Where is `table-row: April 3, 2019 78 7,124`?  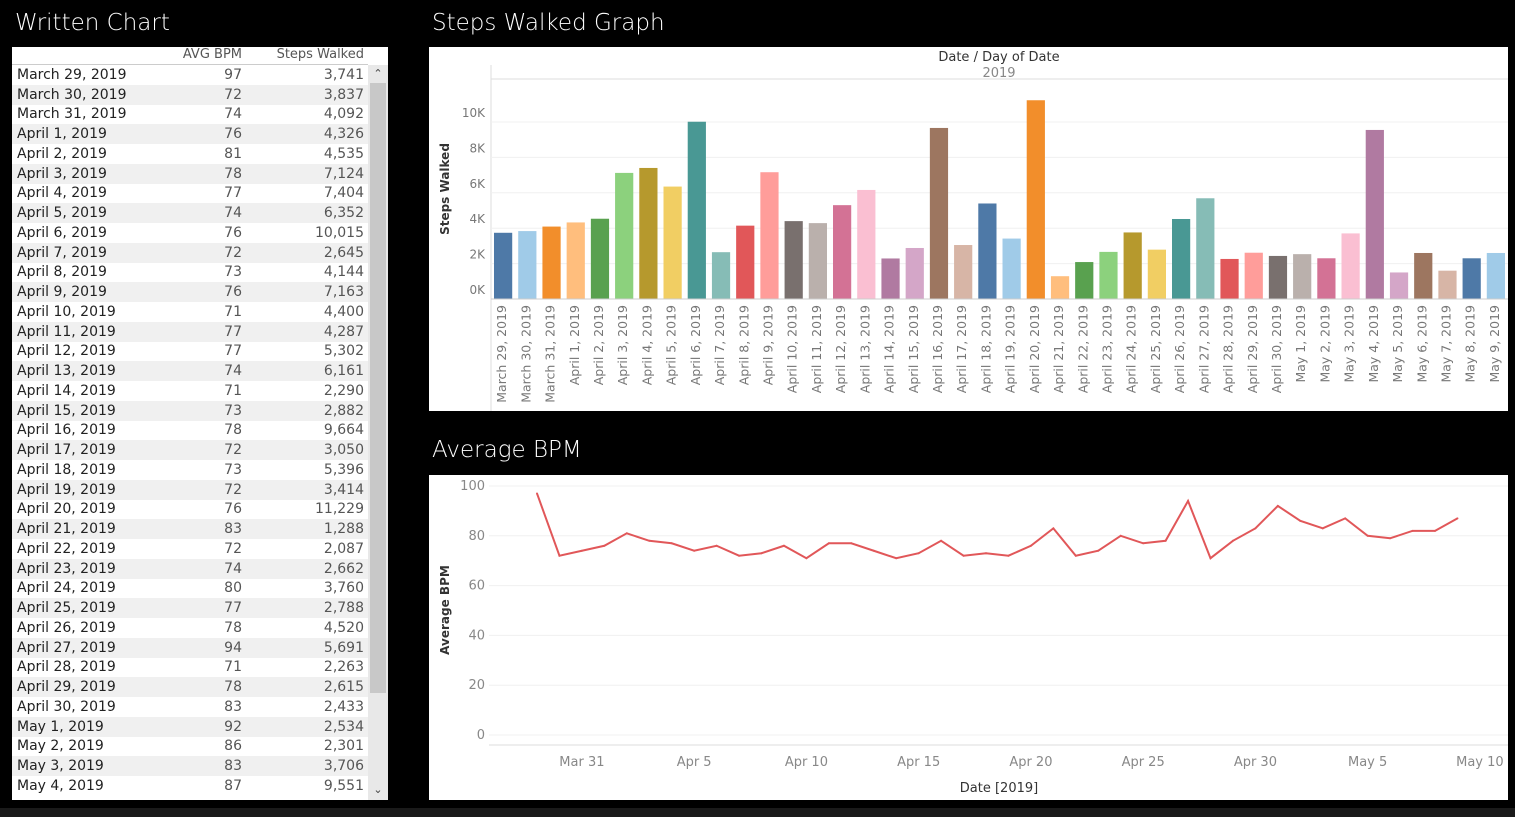 table-row: April 3, 2019 78 7,124 is located at coordinates (190, 173).